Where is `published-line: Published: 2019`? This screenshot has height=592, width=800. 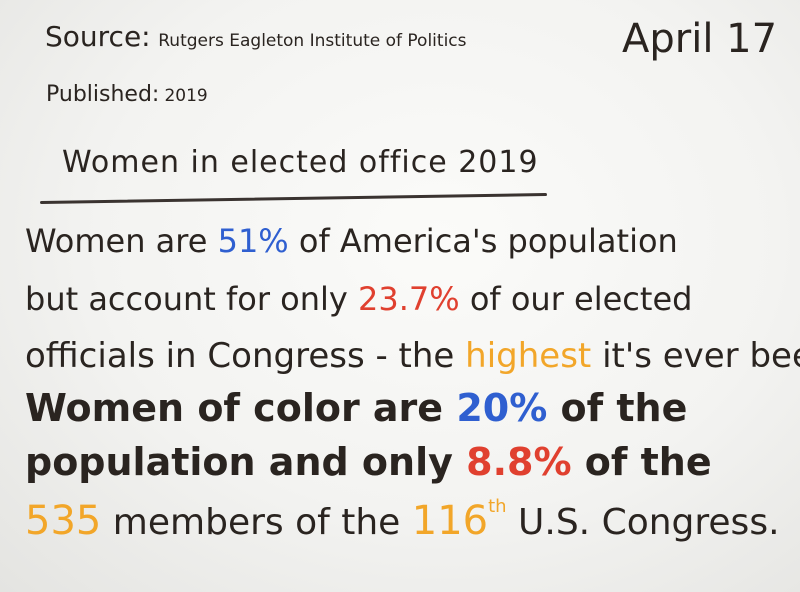
published-line: Published: 2019 is located at coordinates (127, 94).